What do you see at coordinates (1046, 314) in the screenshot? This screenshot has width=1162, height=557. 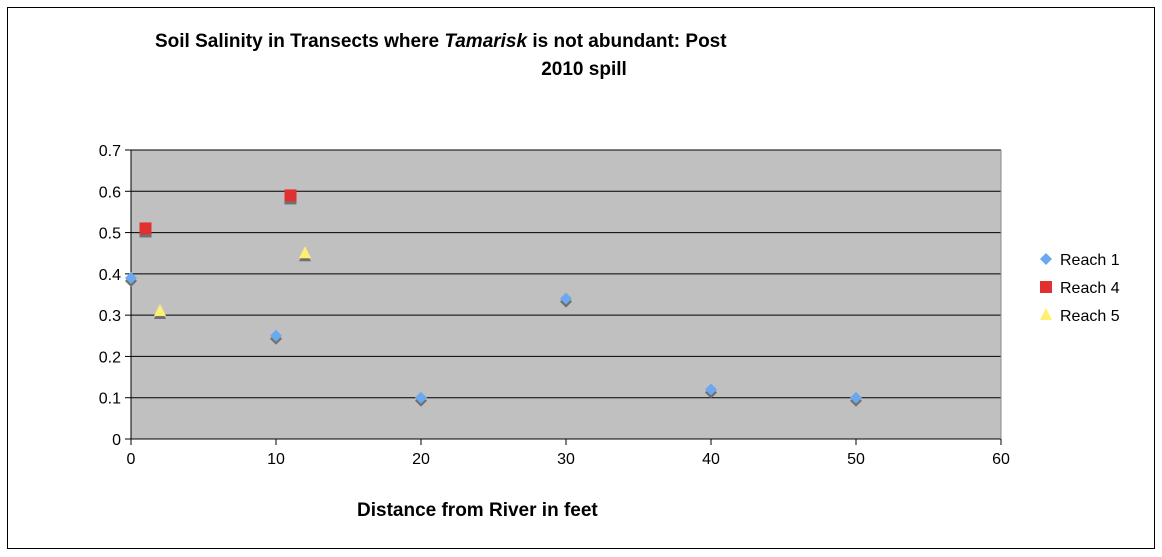 I see `legend-reach-5-marker` at bounding box center [1046, 314].